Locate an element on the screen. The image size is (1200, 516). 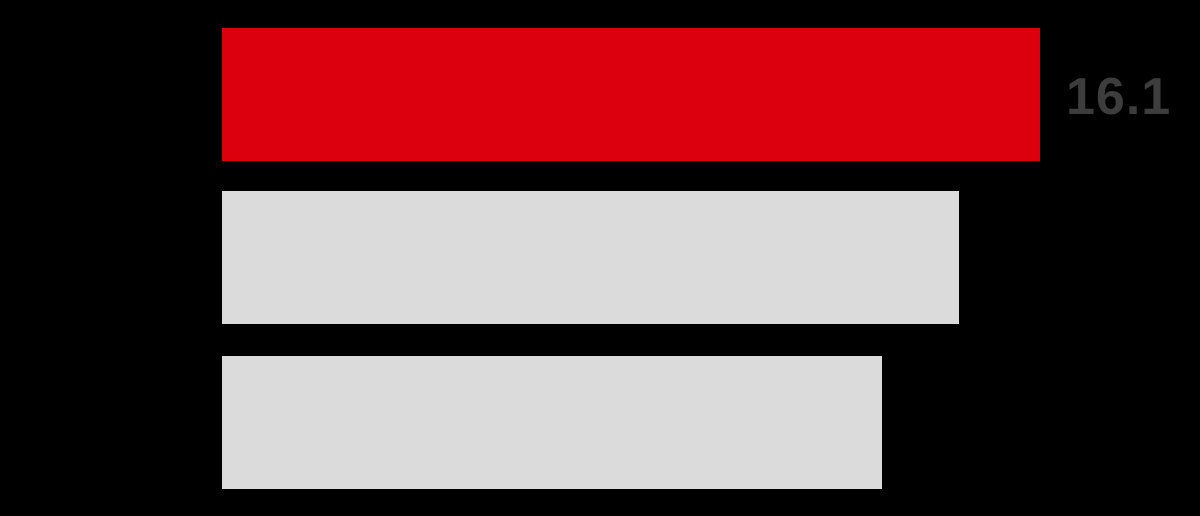
bar is located at coordinates (552, 422).